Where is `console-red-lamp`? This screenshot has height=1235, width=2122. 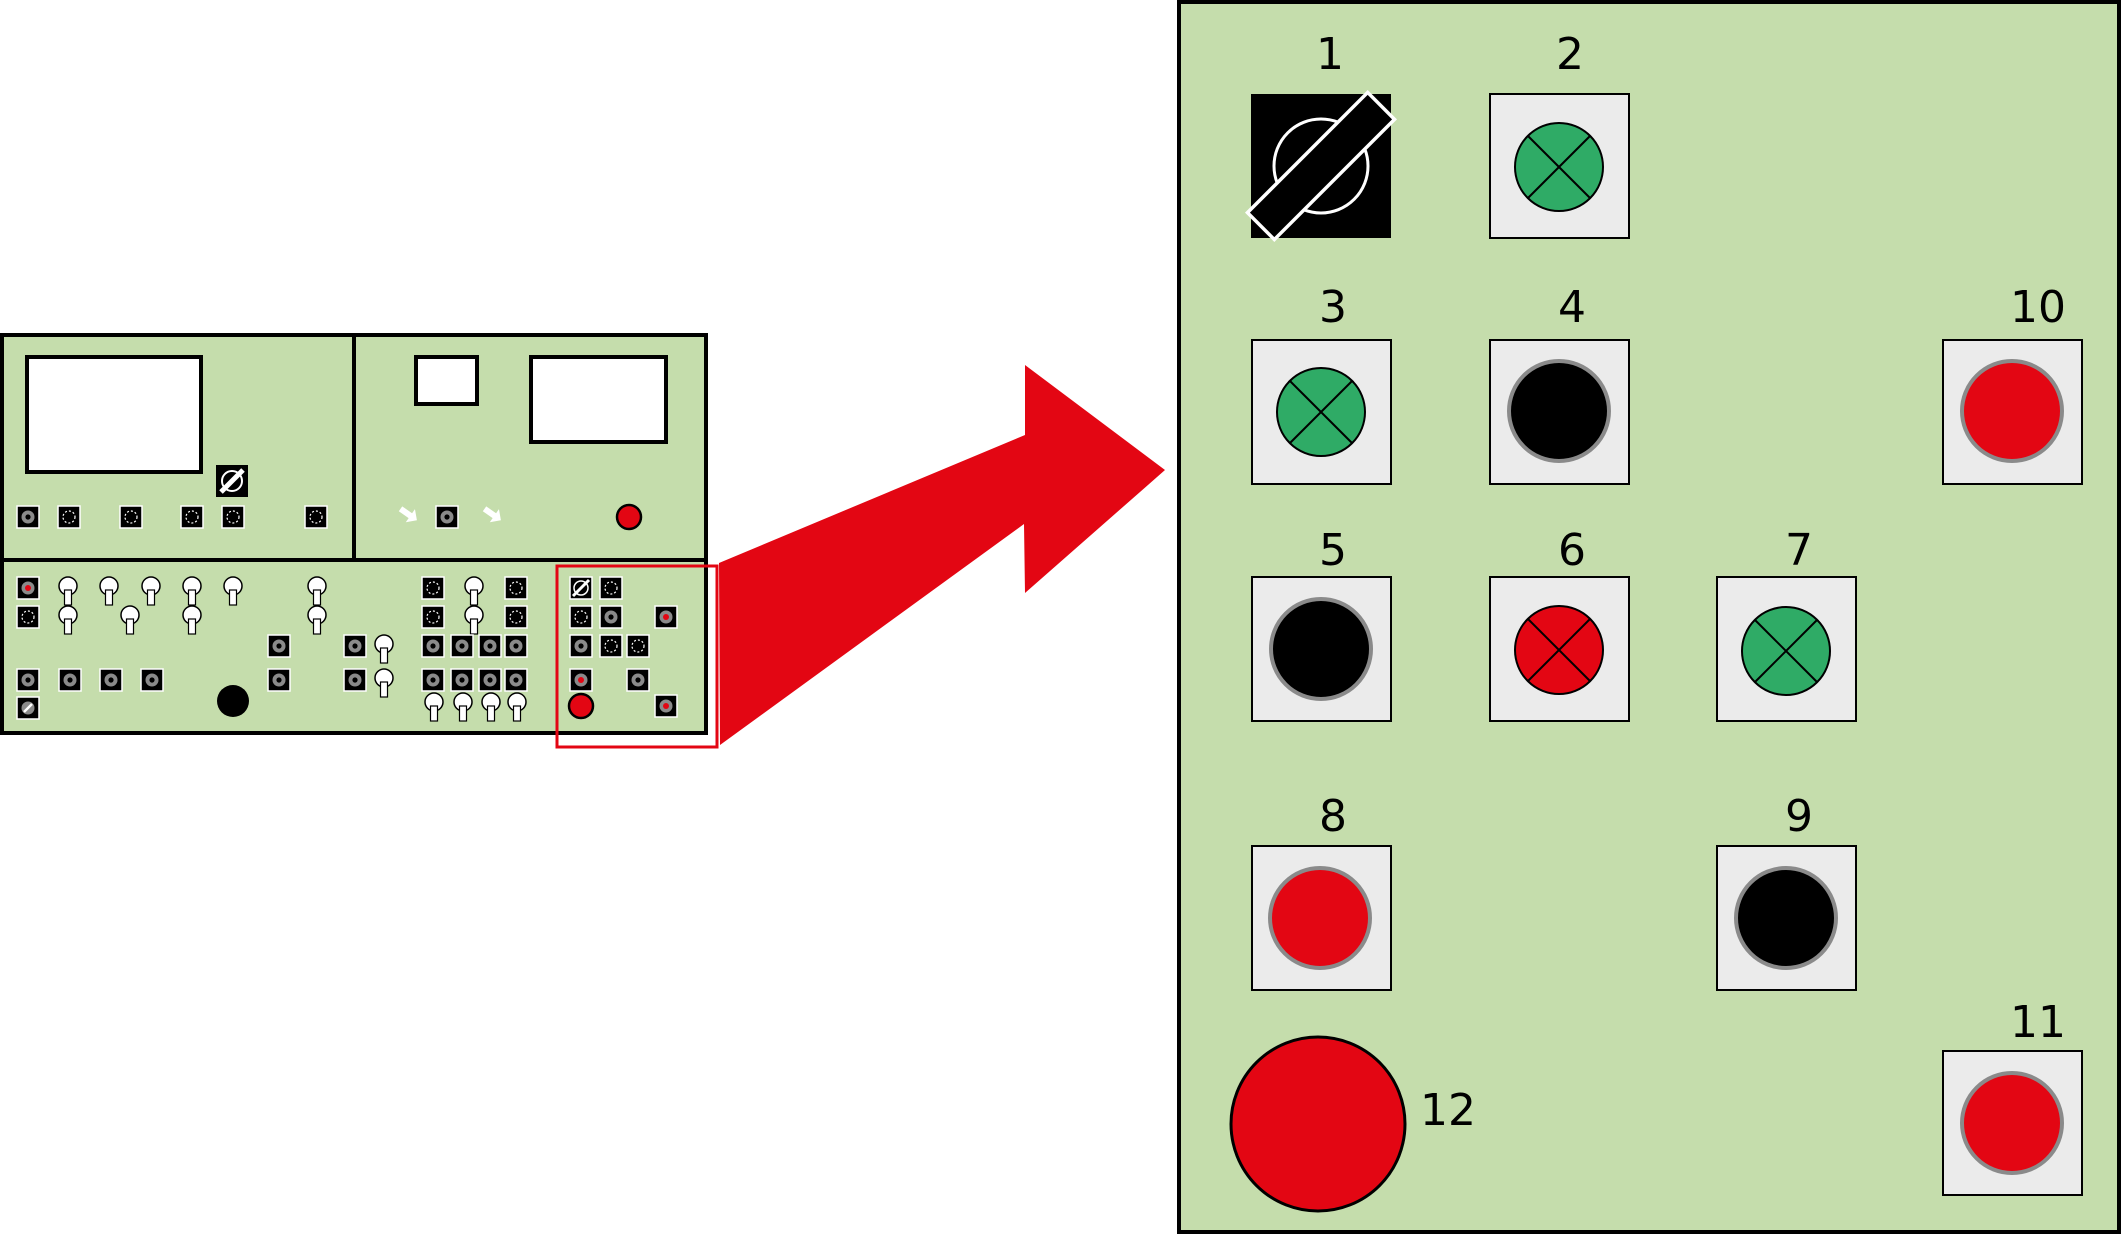 console-red-lamp is located at coordinates (629, 517).